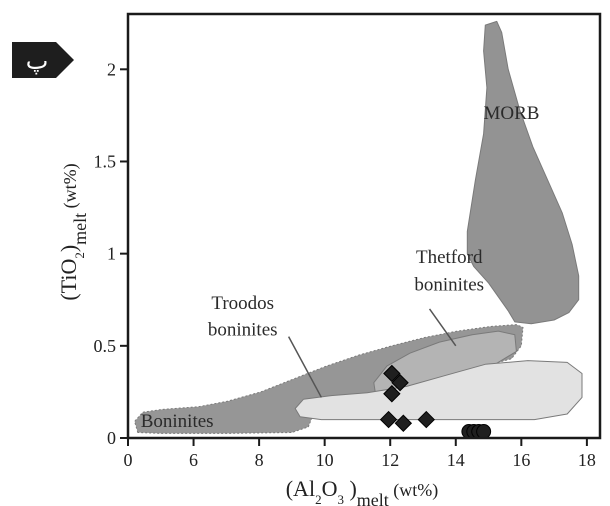 Image resolution: width=610 pixels, height=506 pixels. What do you see at coordinates (111, 438) in the screenshot?
I see `y-tick-label: 0` at bounding box center [111, 438].